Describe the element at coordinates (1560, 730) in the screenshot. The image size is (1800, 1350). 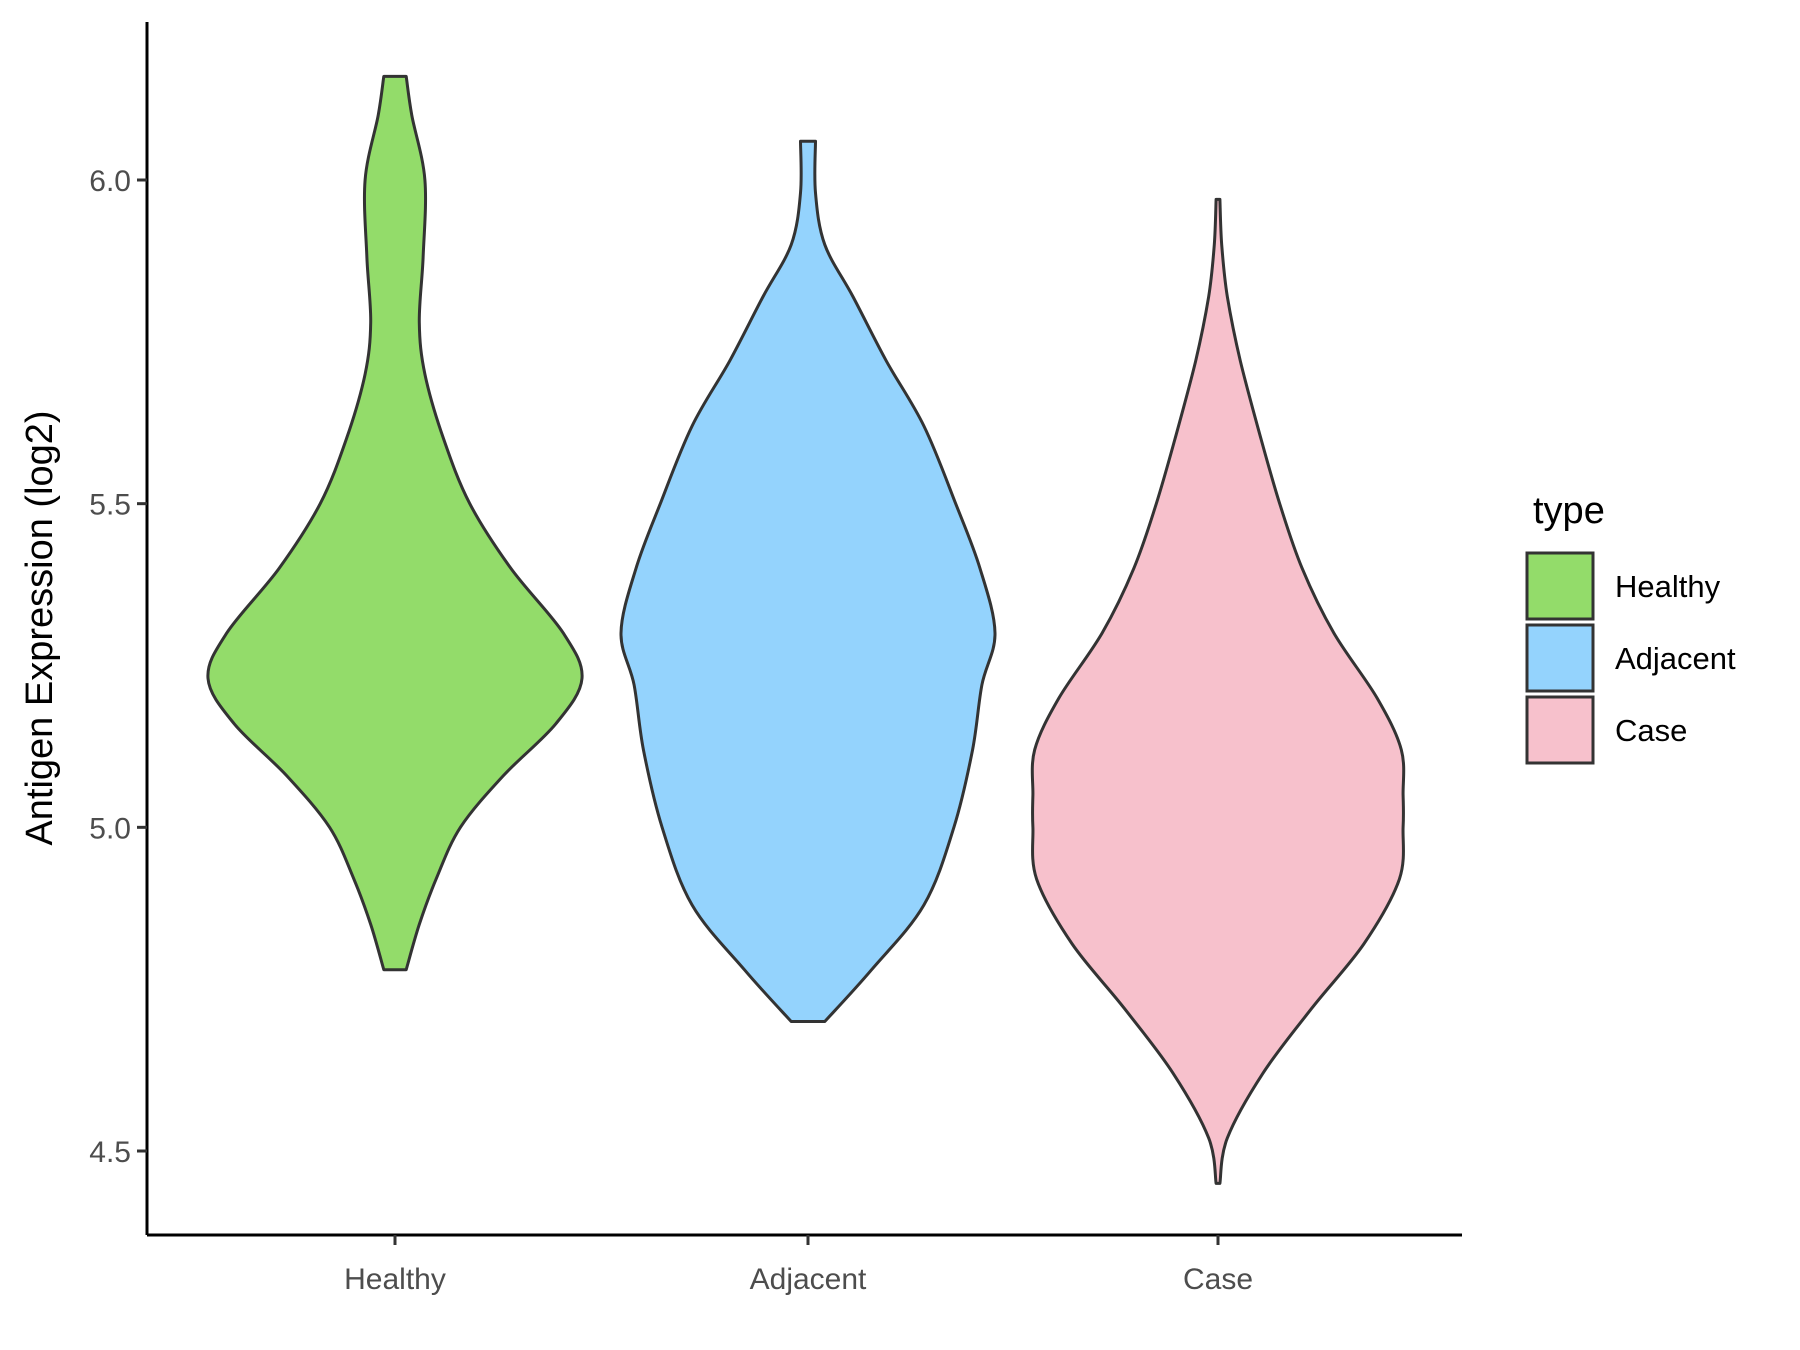
I see `legend-key-case` at that location.